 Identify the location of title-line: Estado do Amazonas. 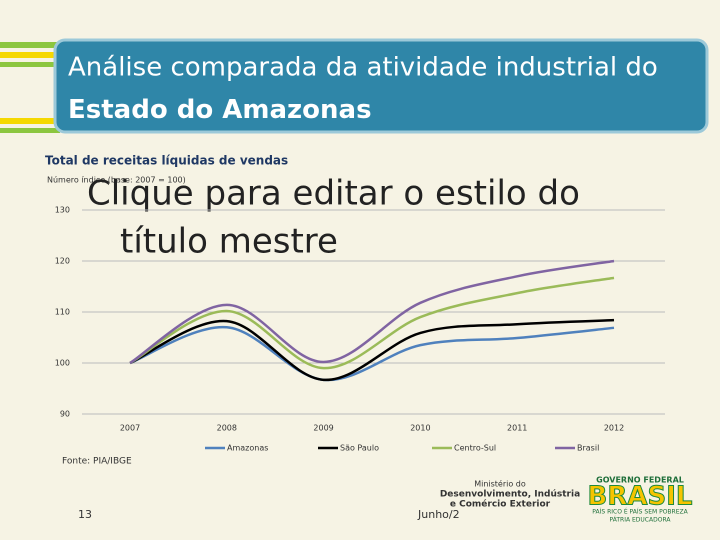
(220, 110).